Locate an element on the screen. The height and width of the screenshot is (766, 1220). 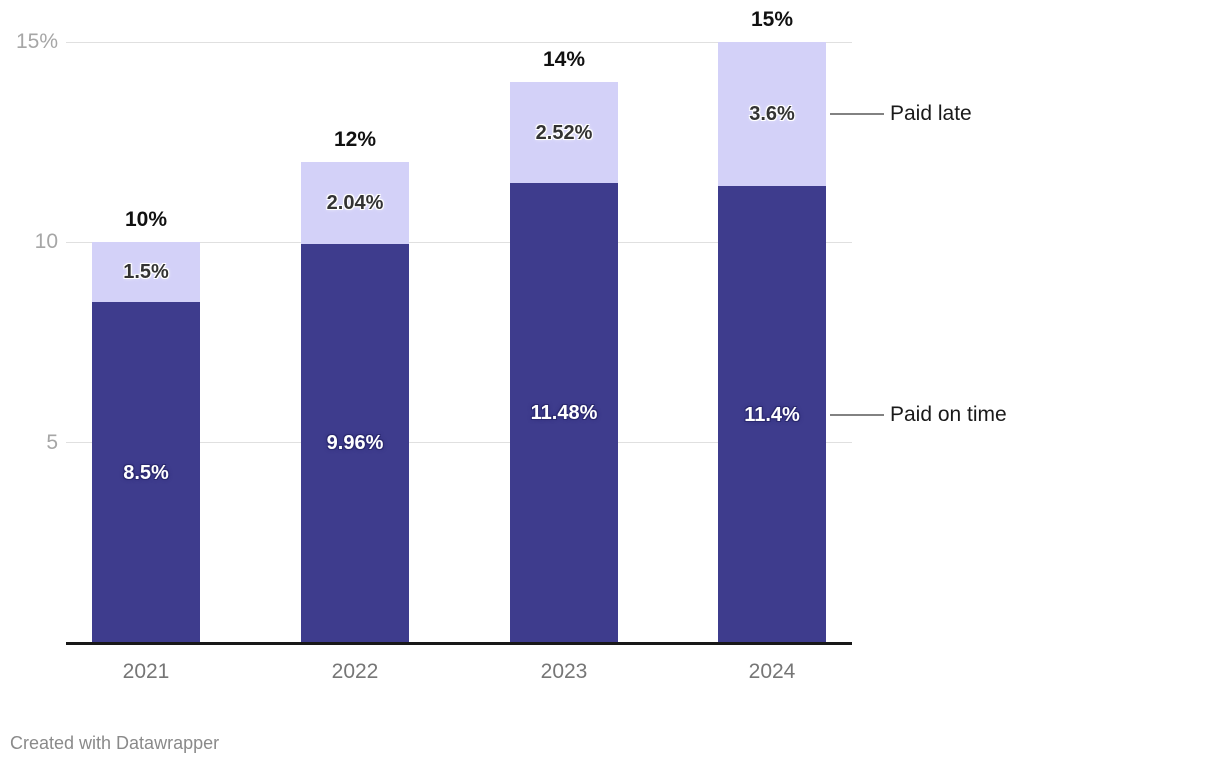
bar-segment-paid-late-2023 is located at coordinates (564, 133).